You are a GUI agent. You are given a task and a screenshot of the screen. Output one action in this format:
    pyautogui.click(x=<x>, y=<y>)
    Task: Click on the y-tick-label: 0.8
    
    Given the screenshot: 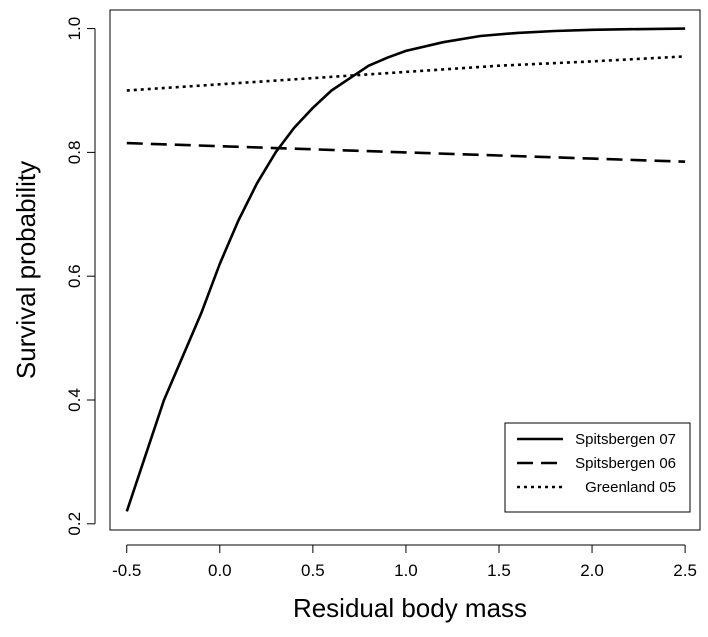 What is the action you would take?
    pyautogui.click(x=74, y=153)
    